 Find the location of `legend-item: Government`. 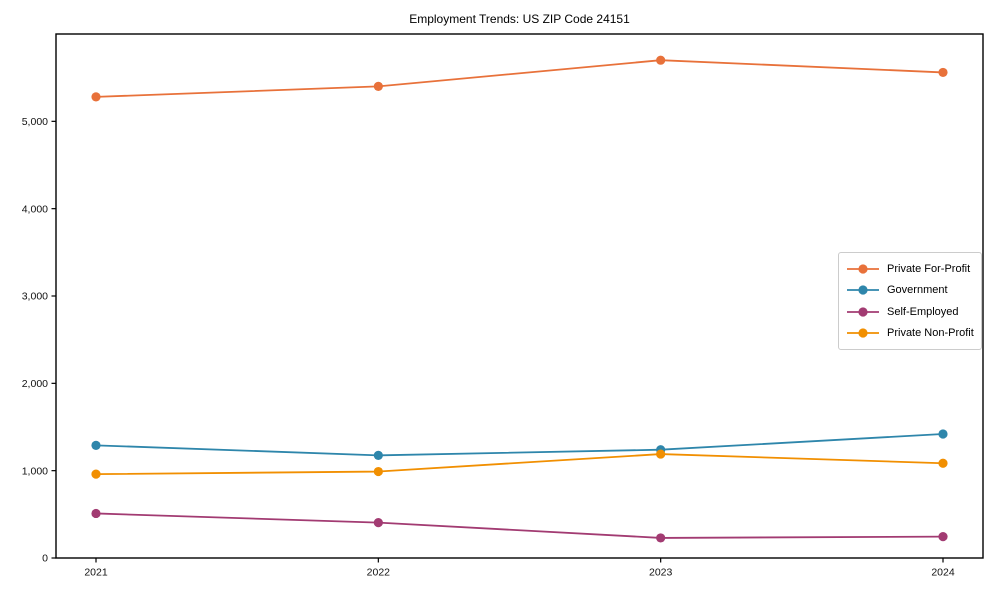

legend-item: Government is located at coordinates (910, 290).